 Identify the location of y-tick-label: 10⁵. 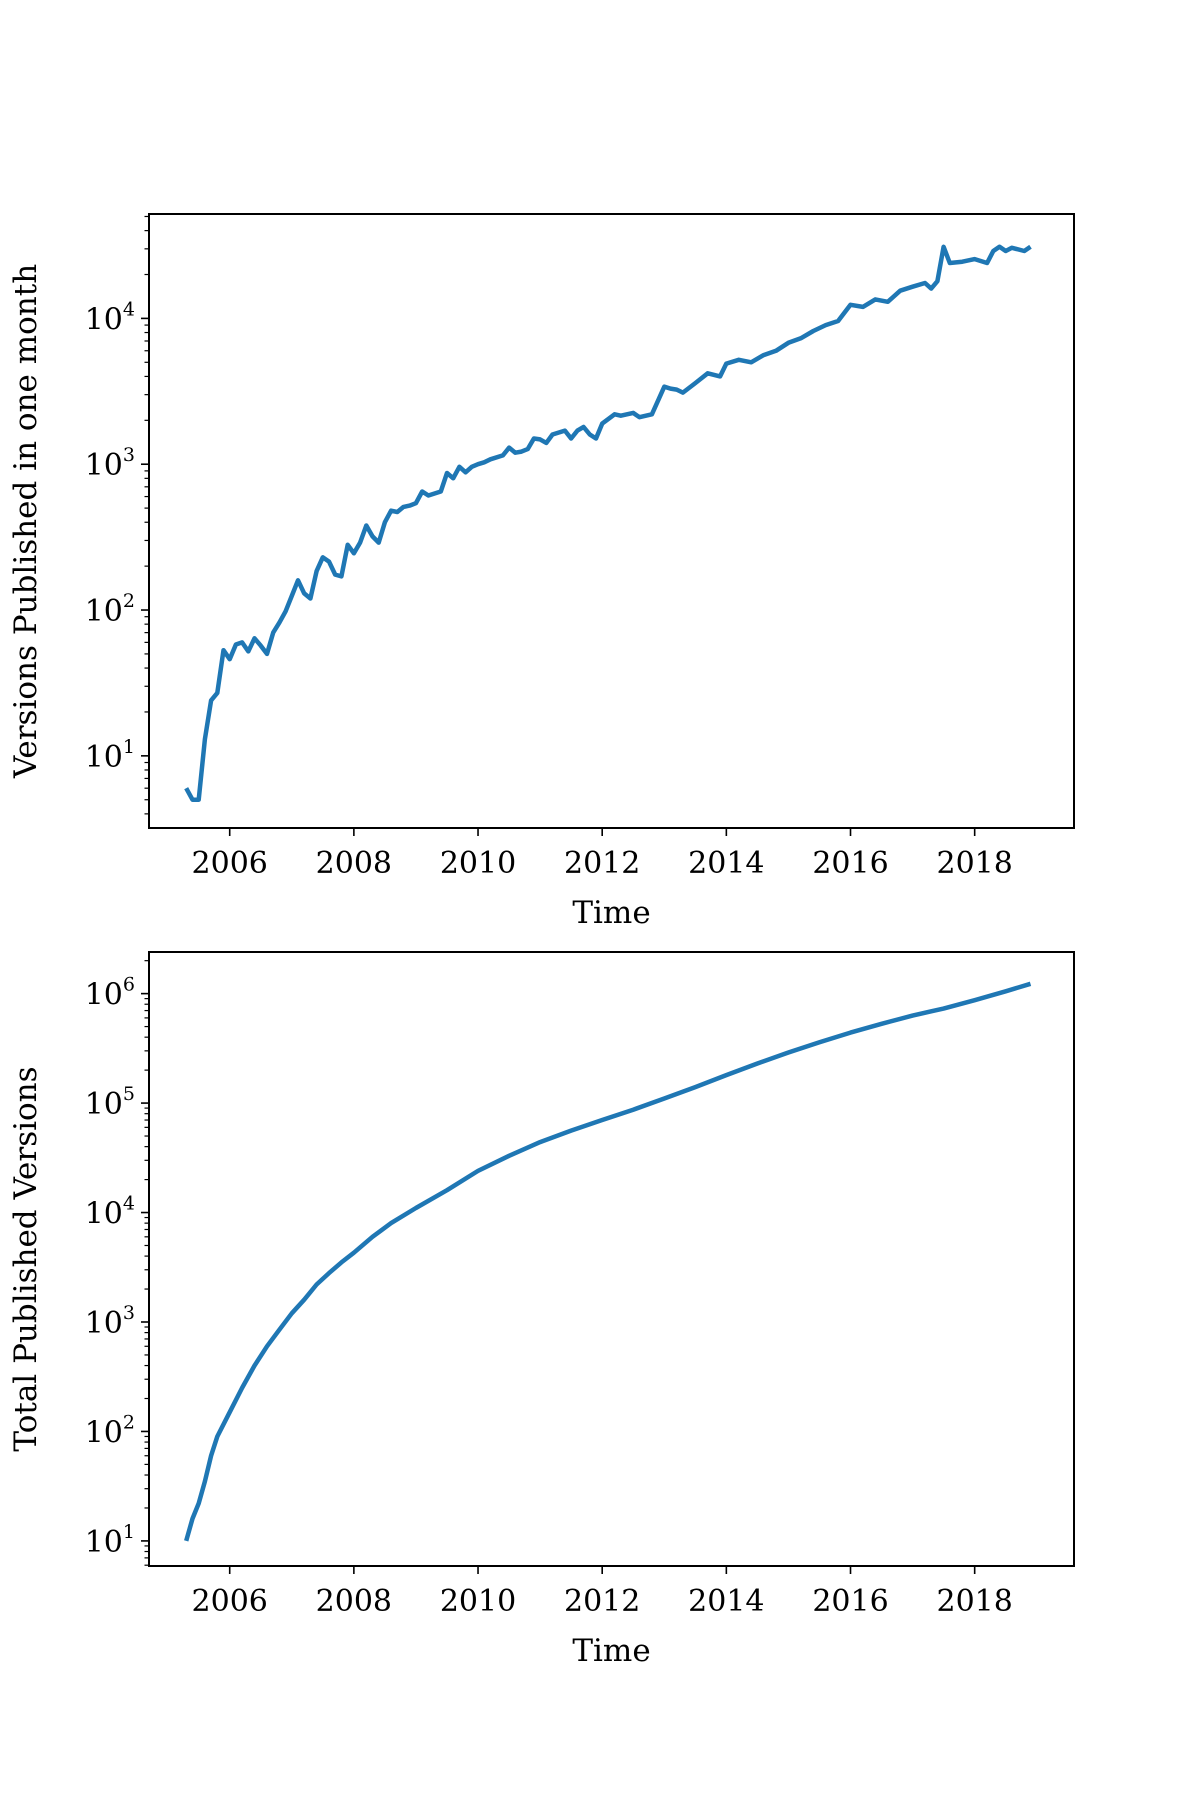
(110, 1102).